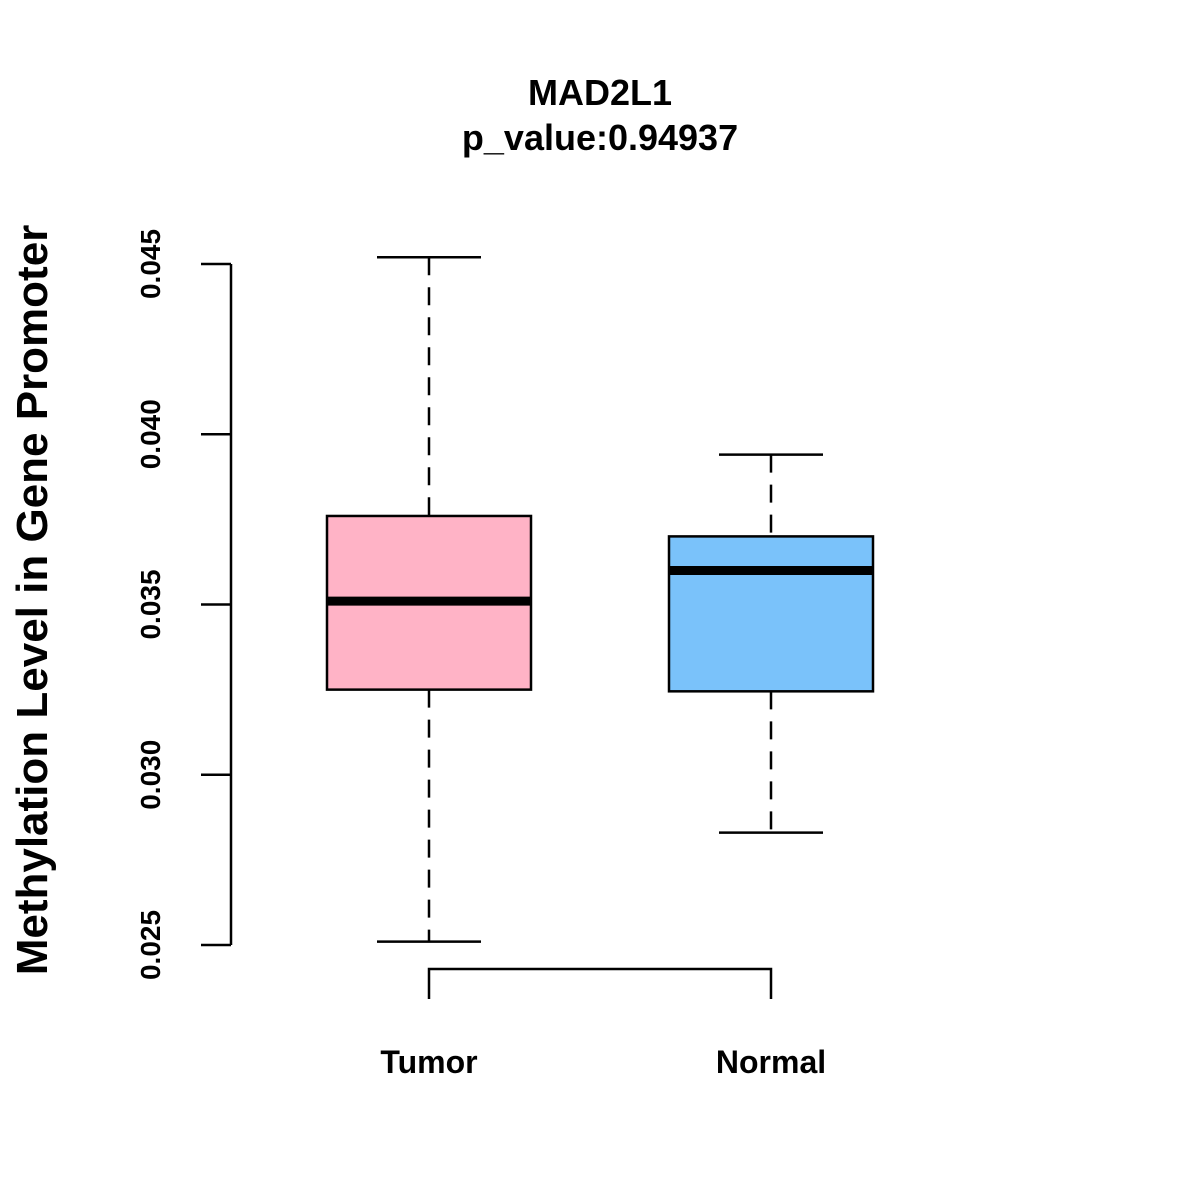 This screenshot has width=1200, height=1200. What do you see at coordinates (150, 775) in the screenshot?
I see `y-tick-label: 0.030` at bounding box center [150, 775].